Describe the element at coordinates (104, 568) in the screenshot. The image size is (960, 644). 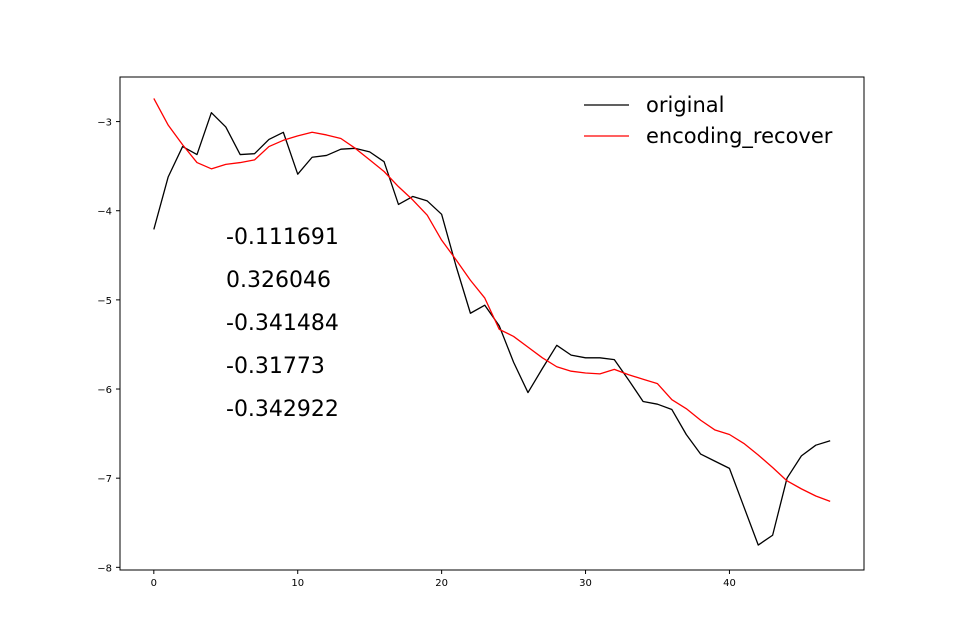
I see `y-tick-label: −8` at that location.